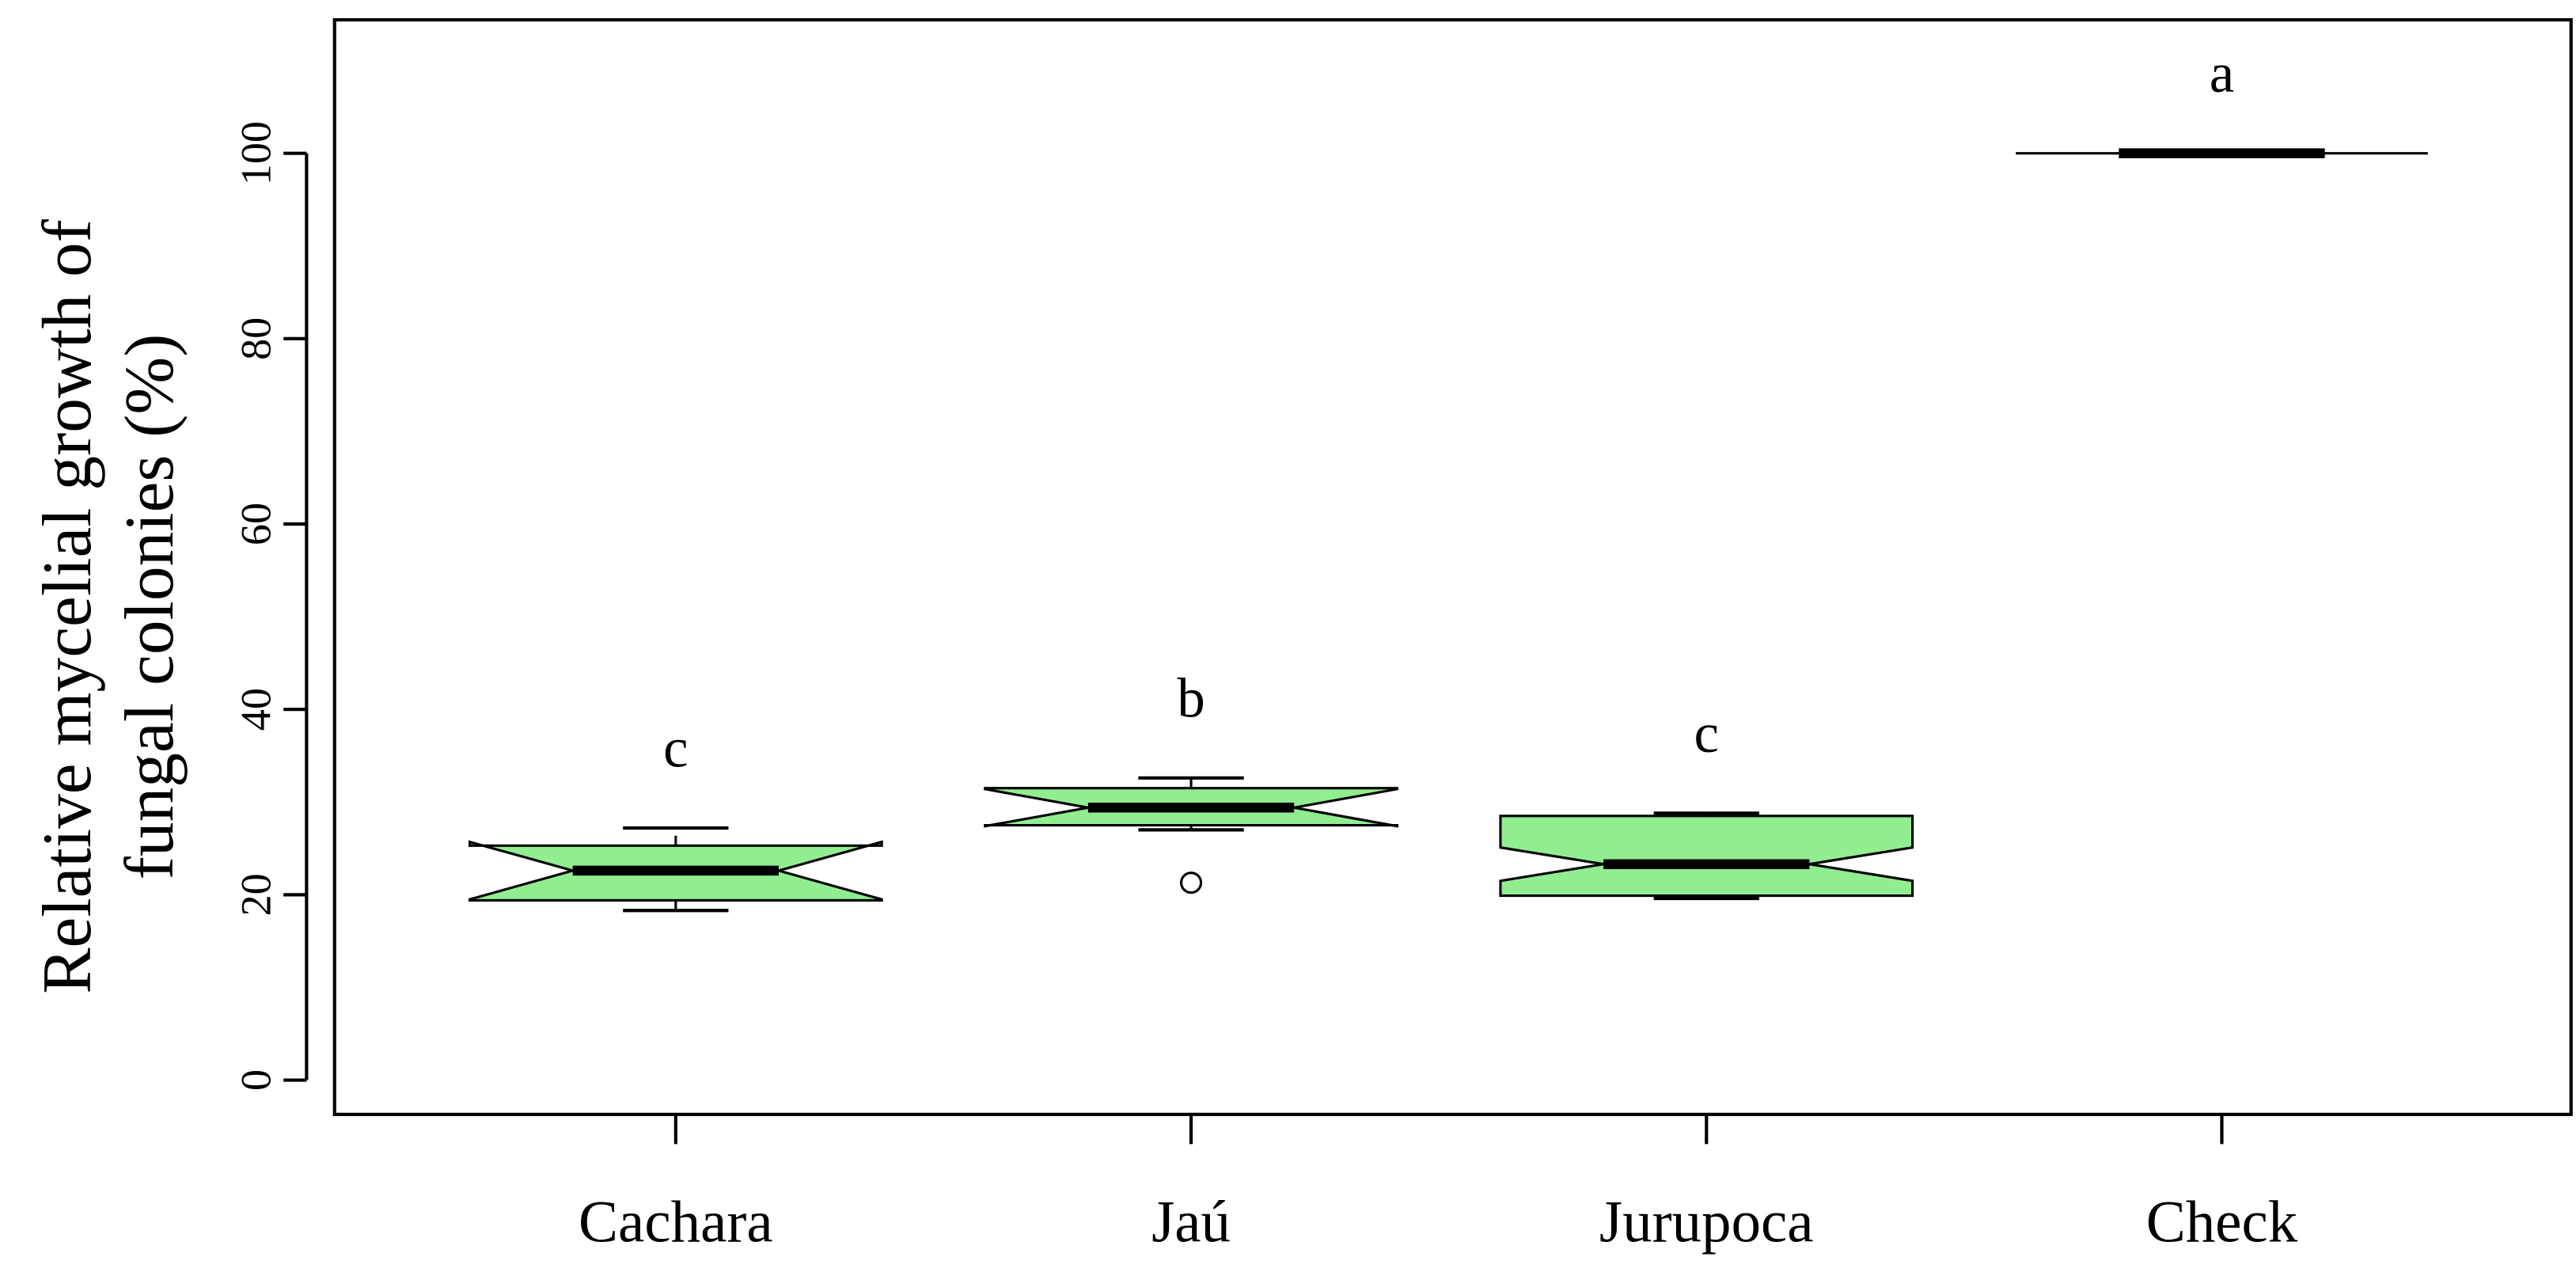 Image resolution: width=2576 pixels, height=1276 pixels. Describe the element at coordinates (255, 710) in the screenshot. I see `y-tick-label: 40` at that location.